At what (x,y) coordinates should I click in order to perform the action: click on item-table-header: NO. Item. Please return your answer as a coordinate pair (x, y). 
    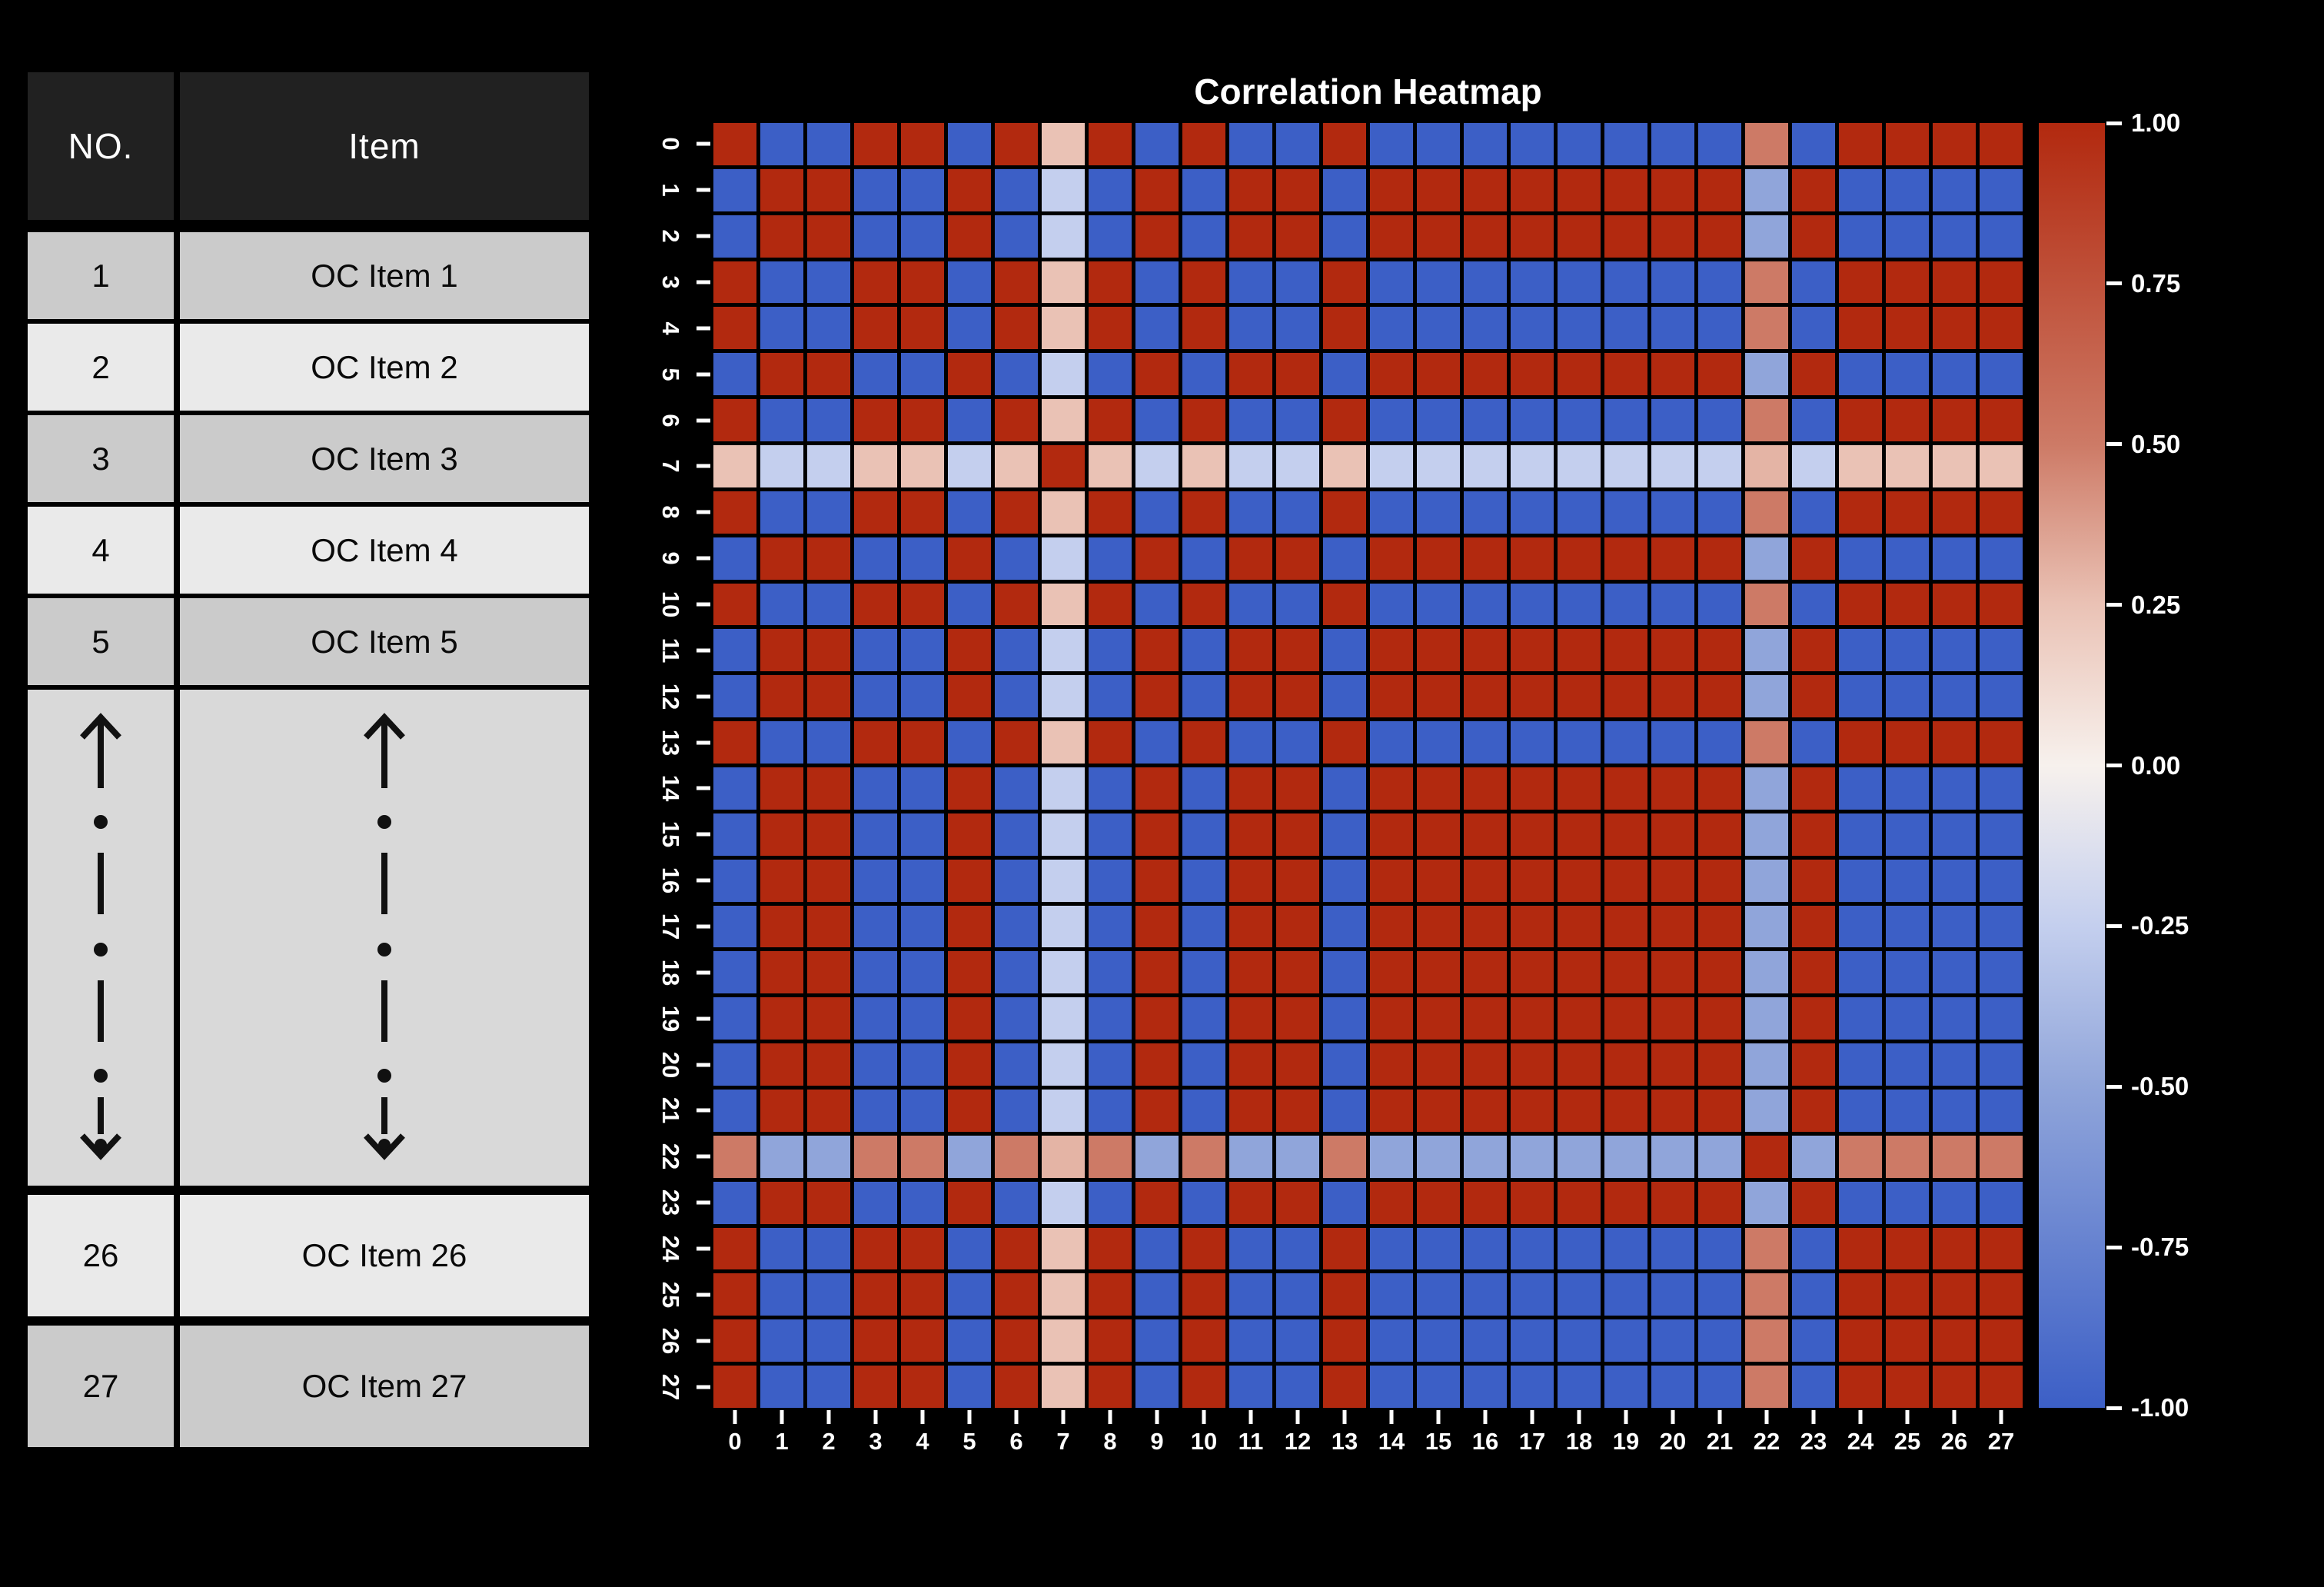
    Looking at the image, I should click on (309, 146).